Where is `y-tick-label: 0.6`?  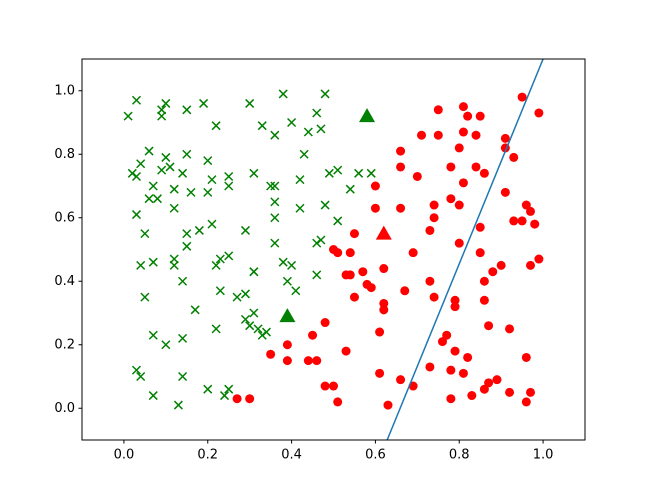
y-tick-label: 0.6 is located at coordinates (64, 217).